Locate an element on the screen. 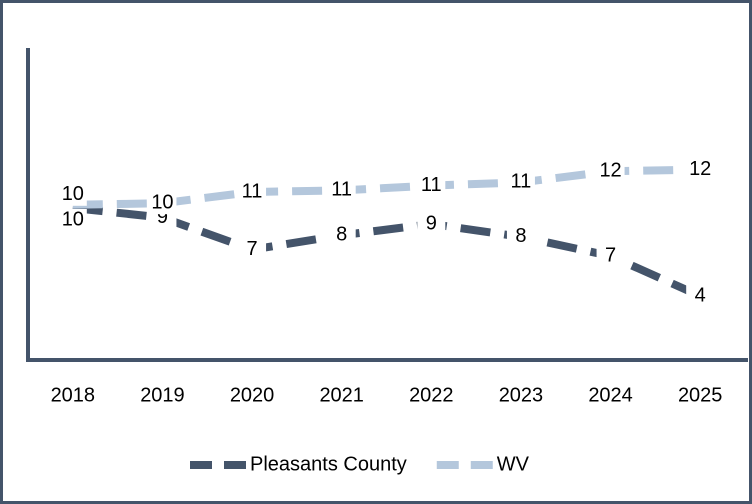  x-tick-label: 2022 is located at coordinates (431, 395).